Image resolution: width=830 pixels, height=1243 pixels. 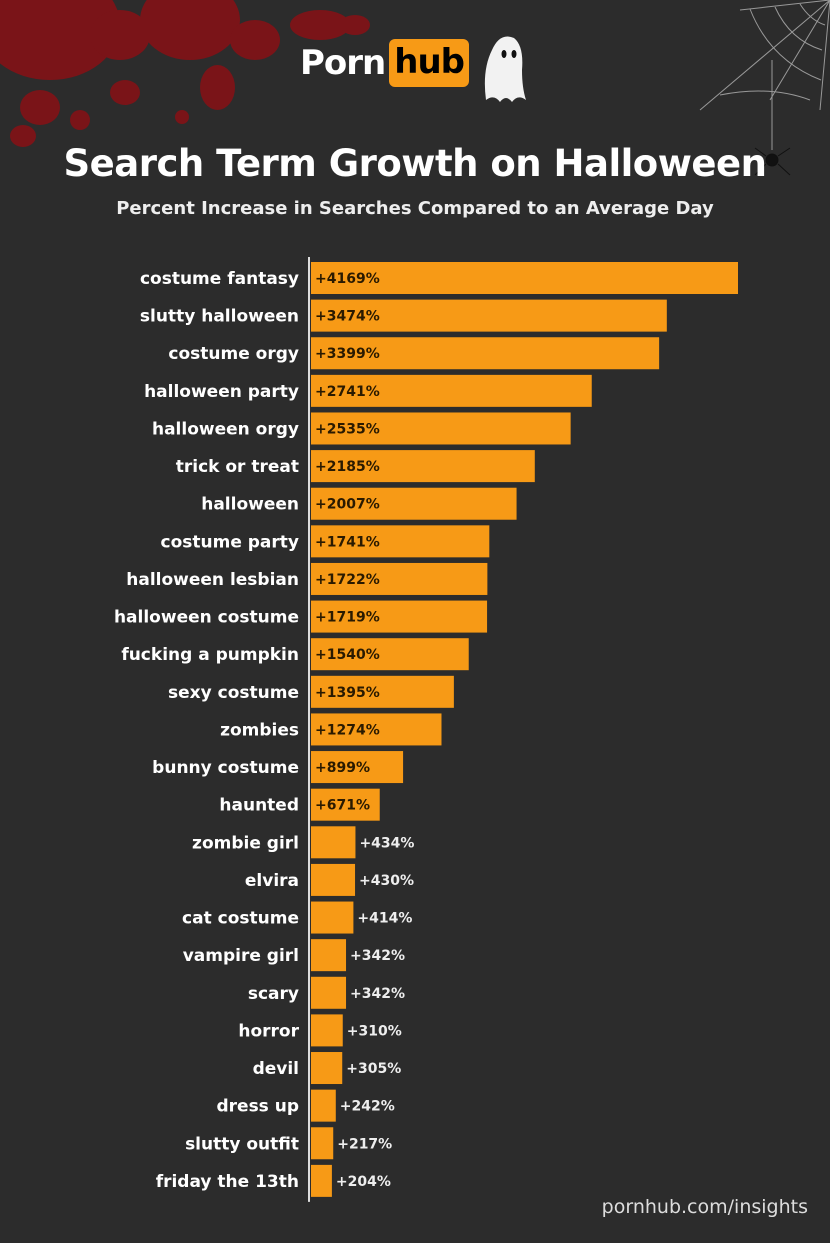 What do you see at coordinates (347, 429) in the screenshot?
I see `data-label: +2535%` at bounding box center [347, 429].